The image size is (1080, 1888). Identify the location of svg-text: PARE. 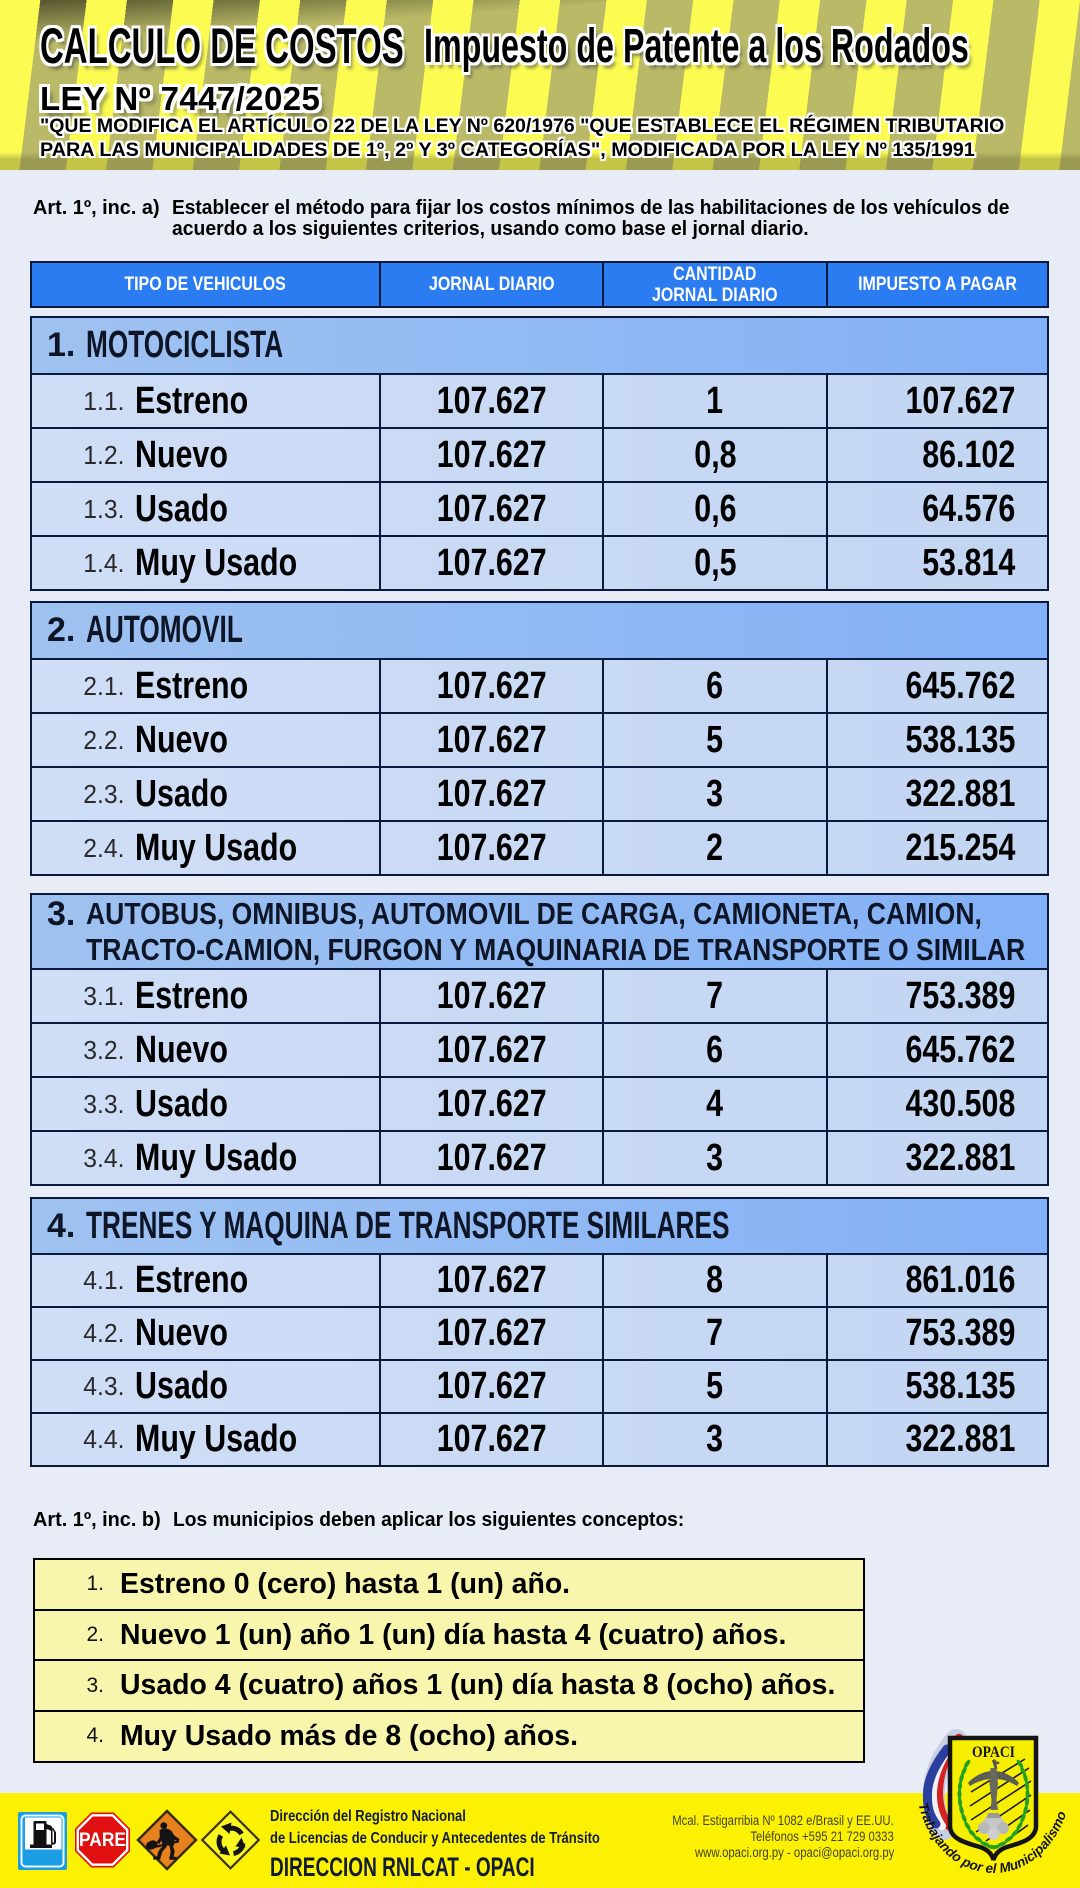
(102, 1840).